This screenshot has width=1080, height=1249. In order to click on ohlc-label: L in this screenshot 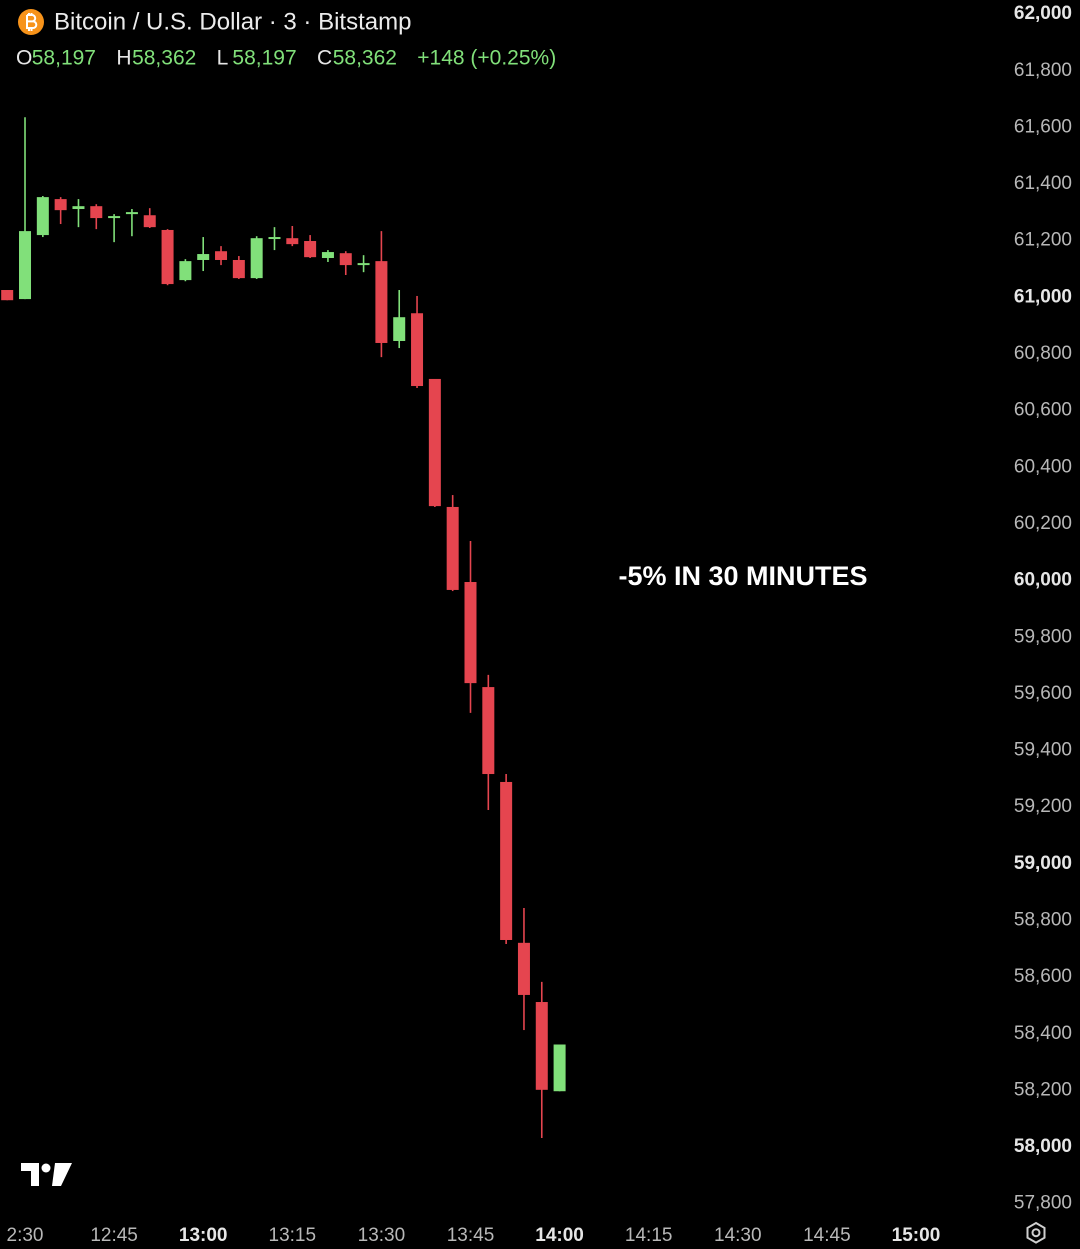, I will do `click(223, 58)`.